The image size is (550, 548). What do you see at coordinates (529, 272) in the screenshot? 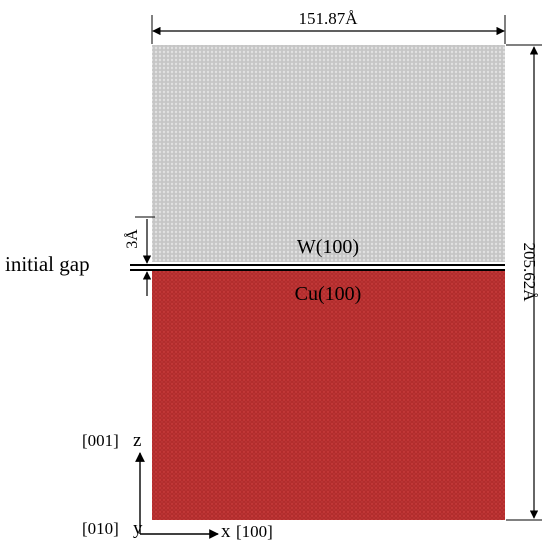
I see `height-label: 205.62Å` at bounding box center [529, 272].